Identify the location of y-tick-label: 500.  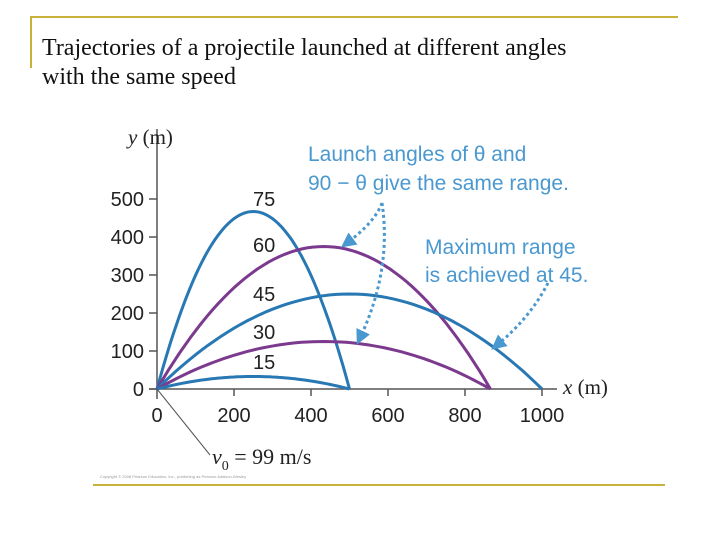
(127, 200).